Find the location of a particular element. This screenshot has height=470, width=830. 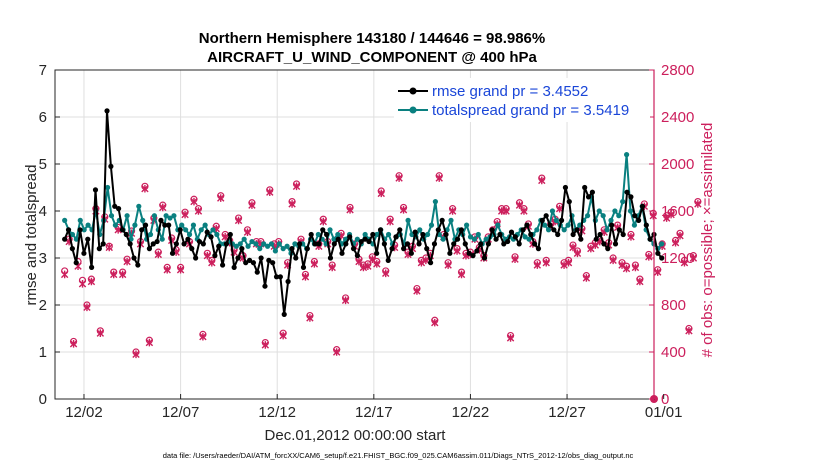

y-tick-label-left: 4 is located at coordinates (43, 211).